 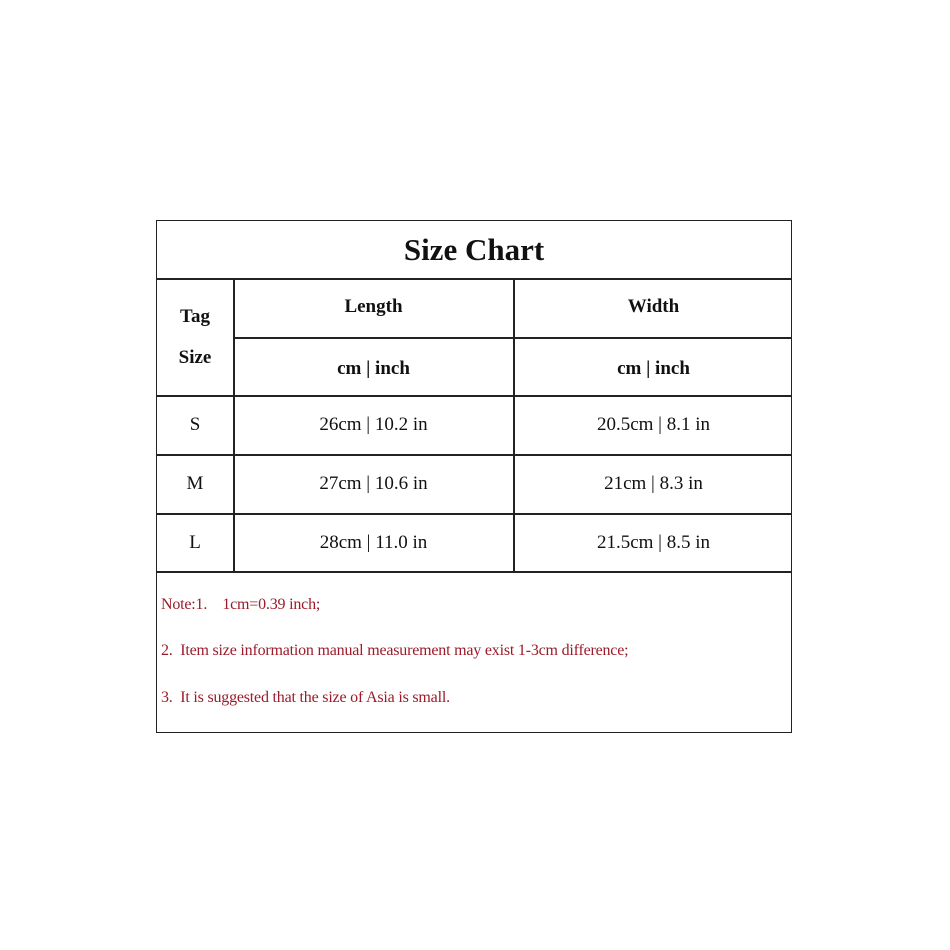 What do you see at coordinates (241, 604) in the screenshot?
I see `note-1: Note:1. 1cm=0.39 inch;` at bounding box center [241, 604].